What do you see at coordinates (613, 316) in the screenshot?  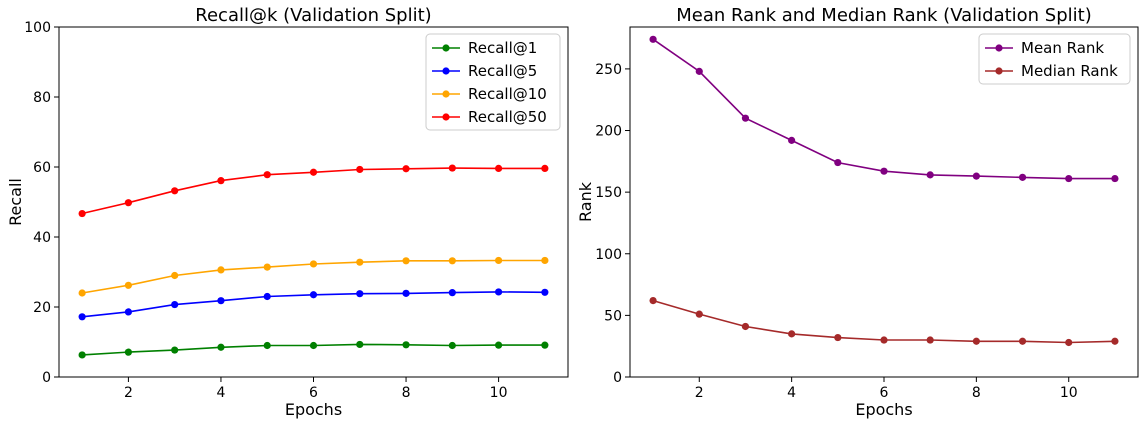 I see `y-tick-label: 50` at bounding box center [613, 316].